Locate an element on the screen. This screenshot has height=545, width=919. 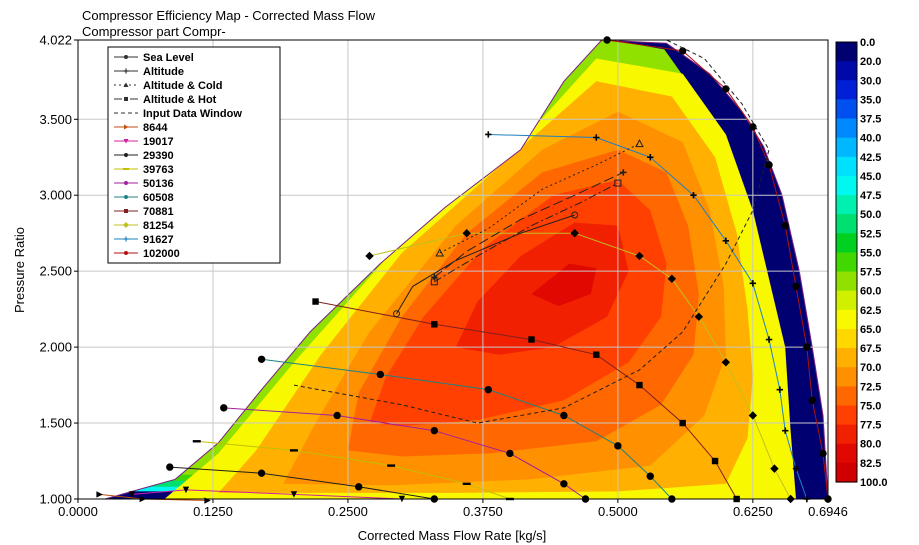
colorbar-label: 30.0 is located at coordinates (870, 81).